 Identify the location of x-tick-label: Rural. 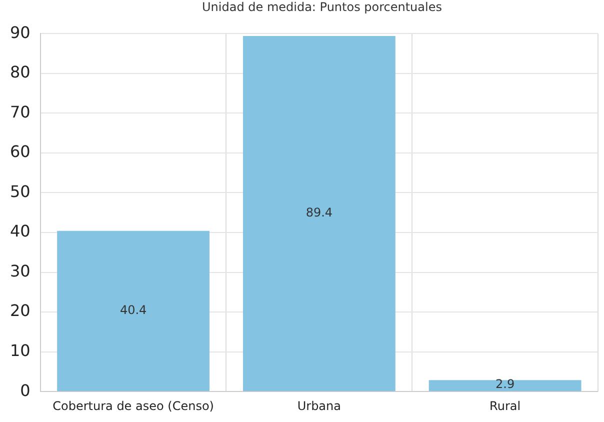
(505, 405).